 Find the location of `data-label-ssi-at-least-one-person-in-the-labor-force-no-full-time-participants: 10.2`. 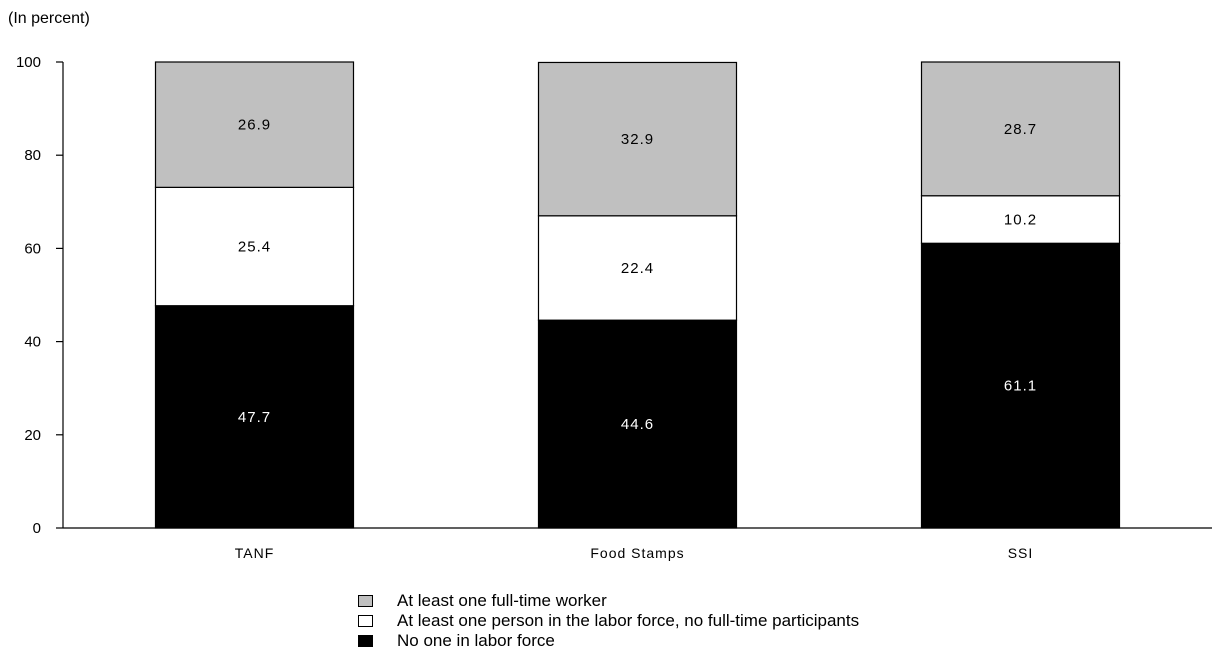

data-label-ssi-at-least-one-person-in-the-labor-force-no-full-time-participants: 10.2 is located at coordinates (1020, 220).